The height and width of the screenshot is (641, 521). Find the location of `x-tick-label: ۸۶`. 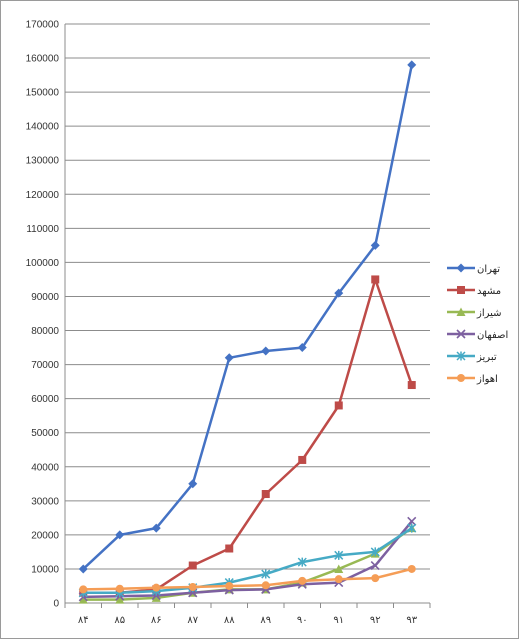

x-tick-label: ۸۶ is located at coordinates (156, 620).